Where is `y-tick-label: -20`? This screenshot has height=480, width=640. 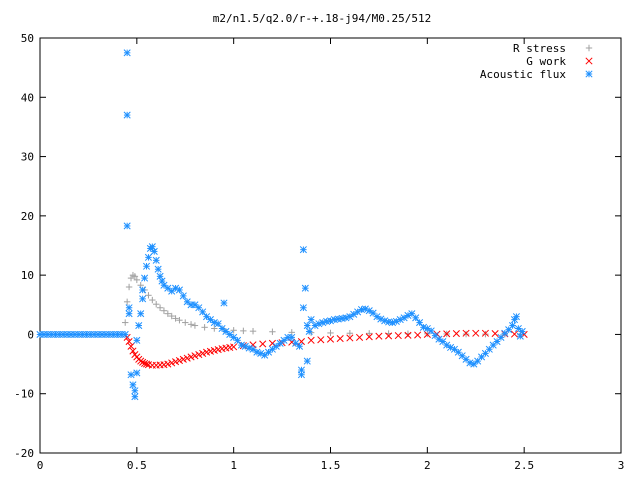 y-tick-label: -20 is located at coordinates (24, 453).